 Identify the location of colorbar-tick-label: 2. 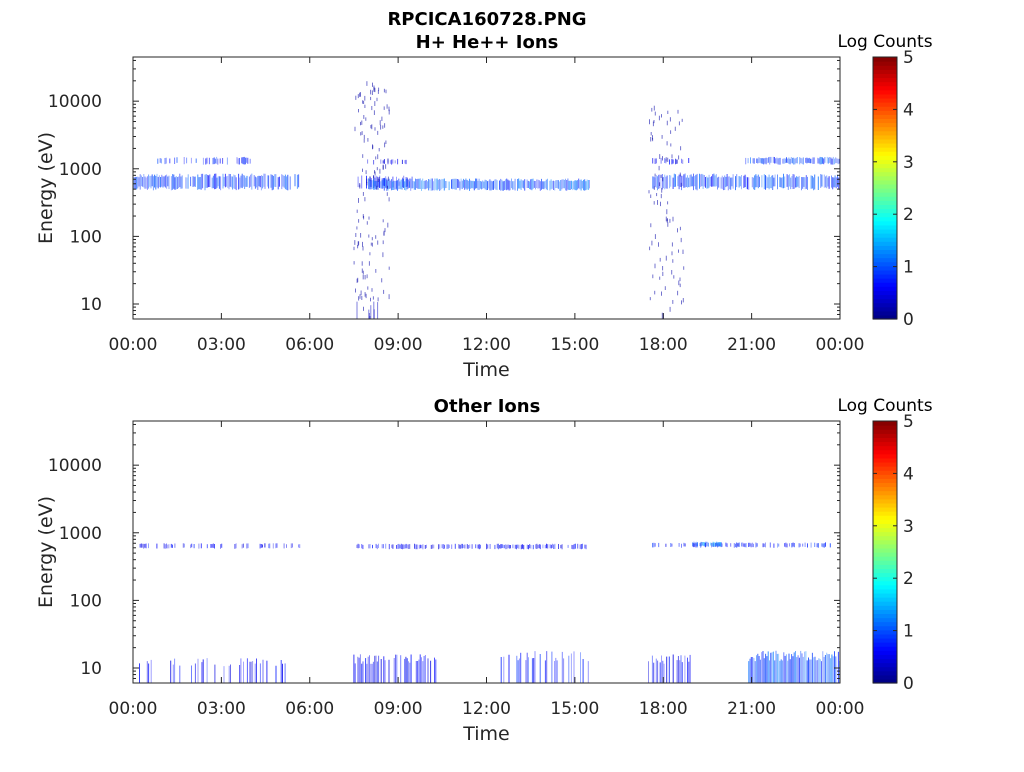
(908, 579).